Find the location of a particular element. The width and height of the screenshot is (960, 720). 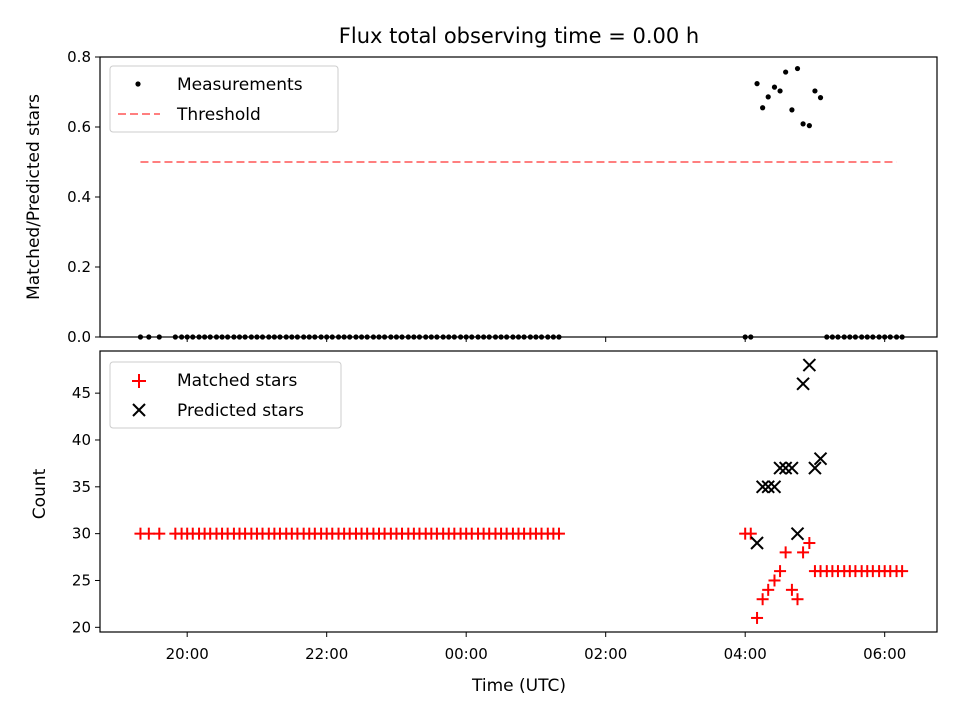

legend-matched-label: Matched stars is located at coordinates (237, 381).